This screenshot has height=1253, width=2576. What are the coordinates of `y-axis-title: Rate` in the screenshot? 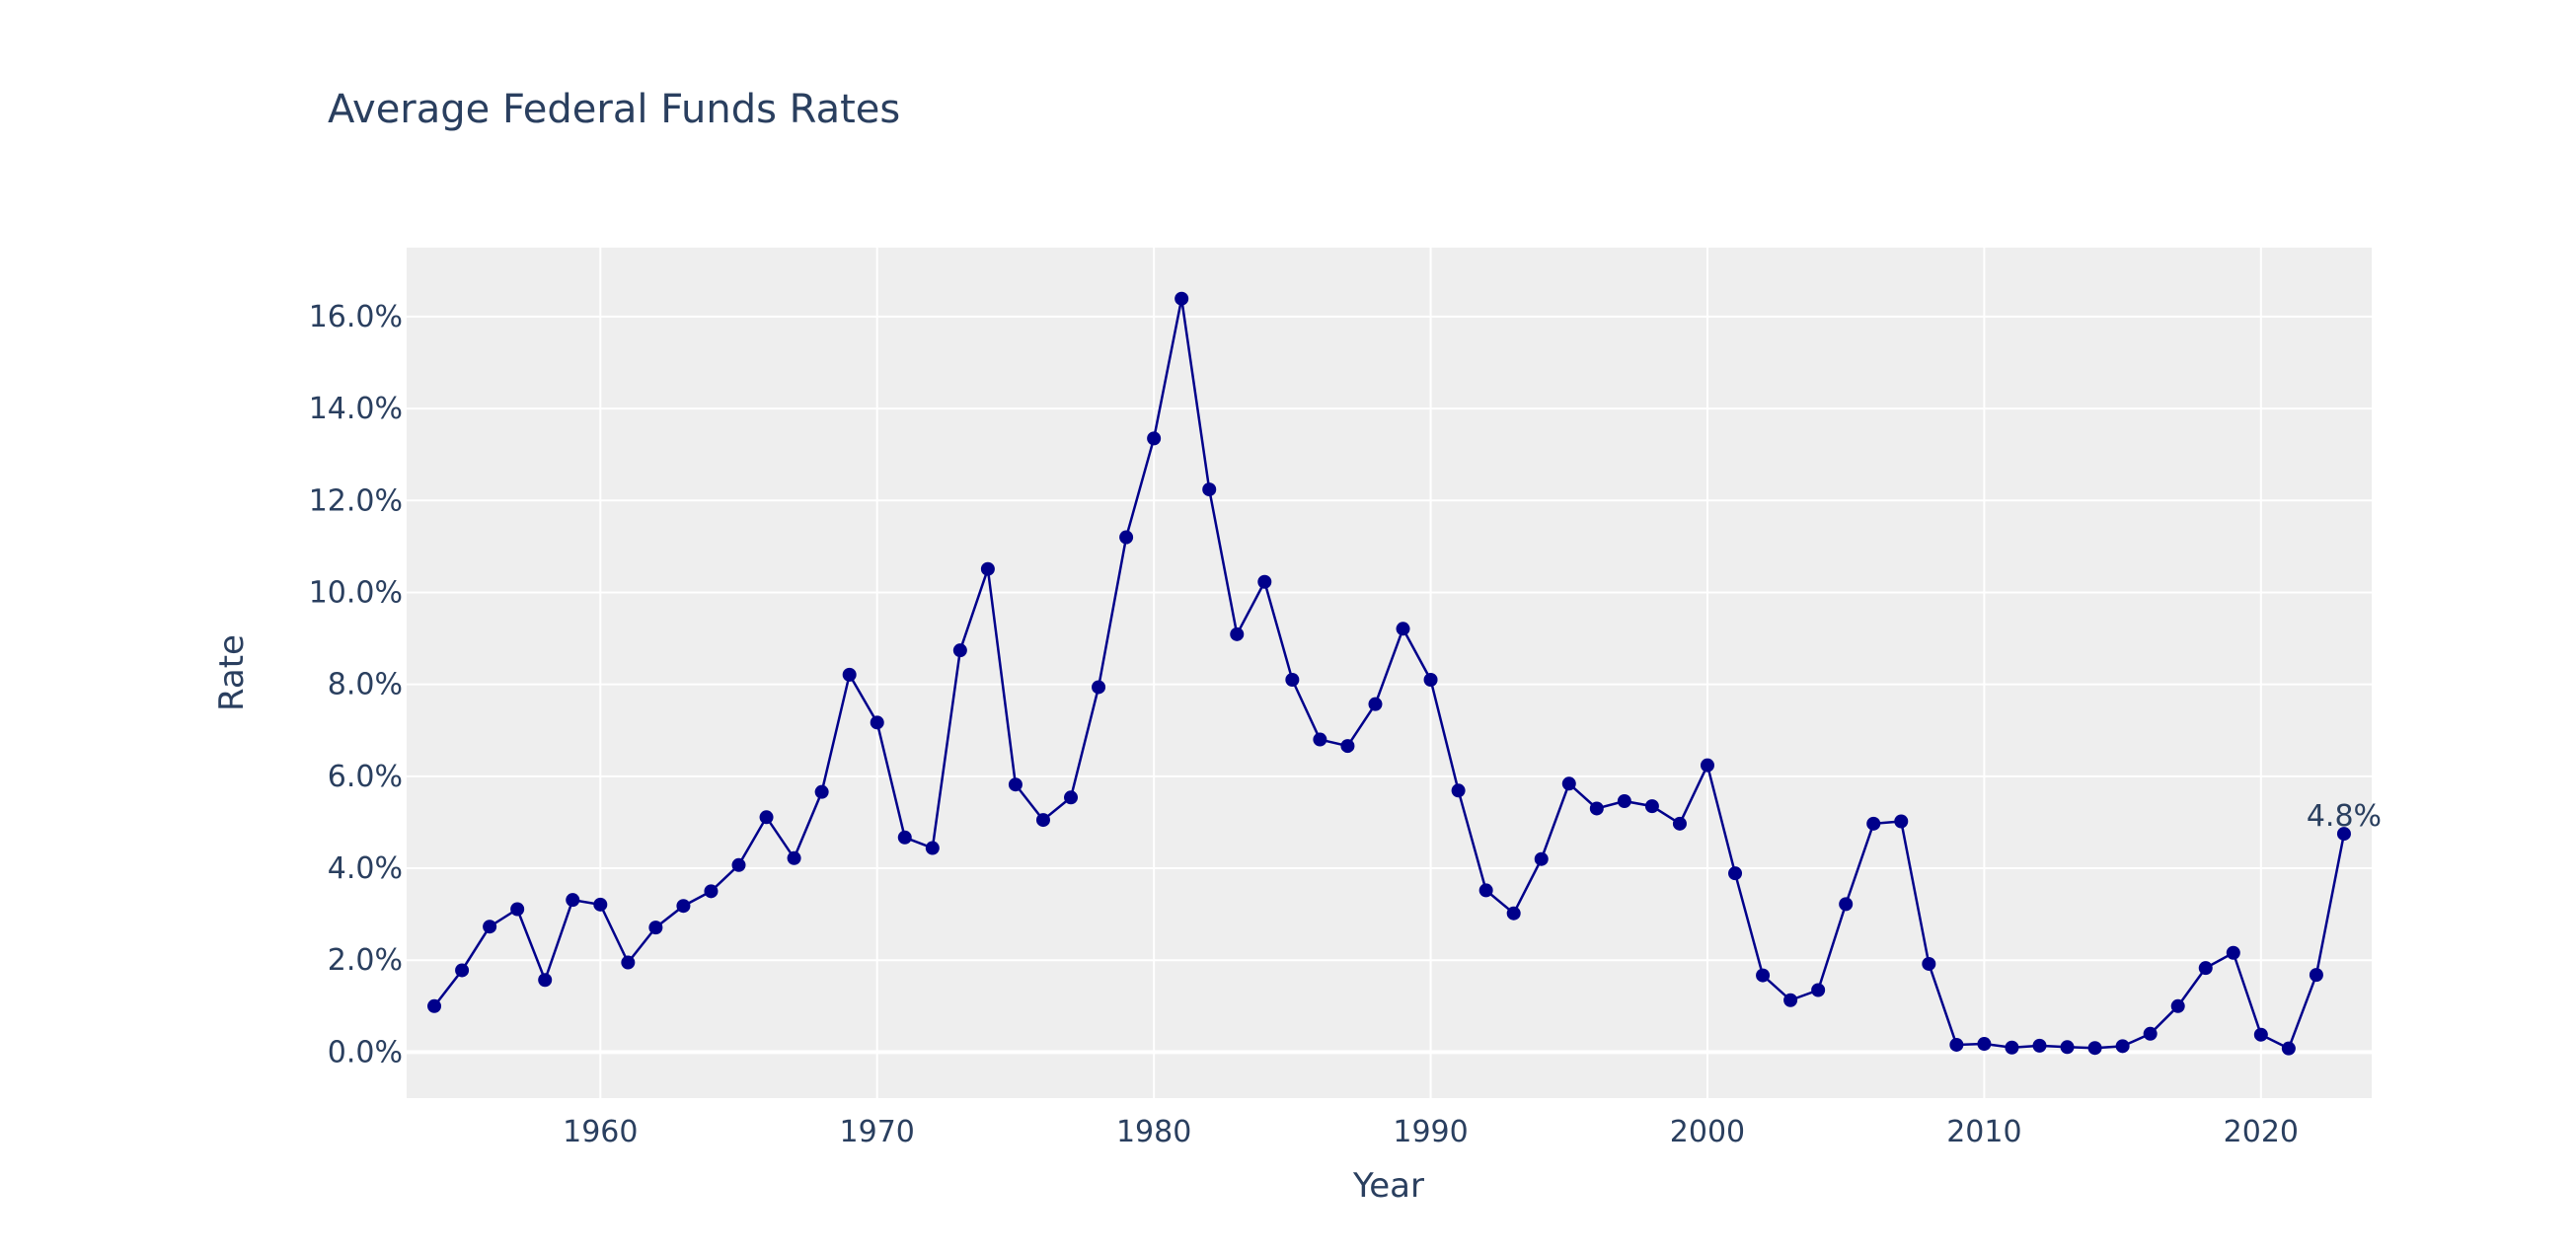 It's located at (232, 672).